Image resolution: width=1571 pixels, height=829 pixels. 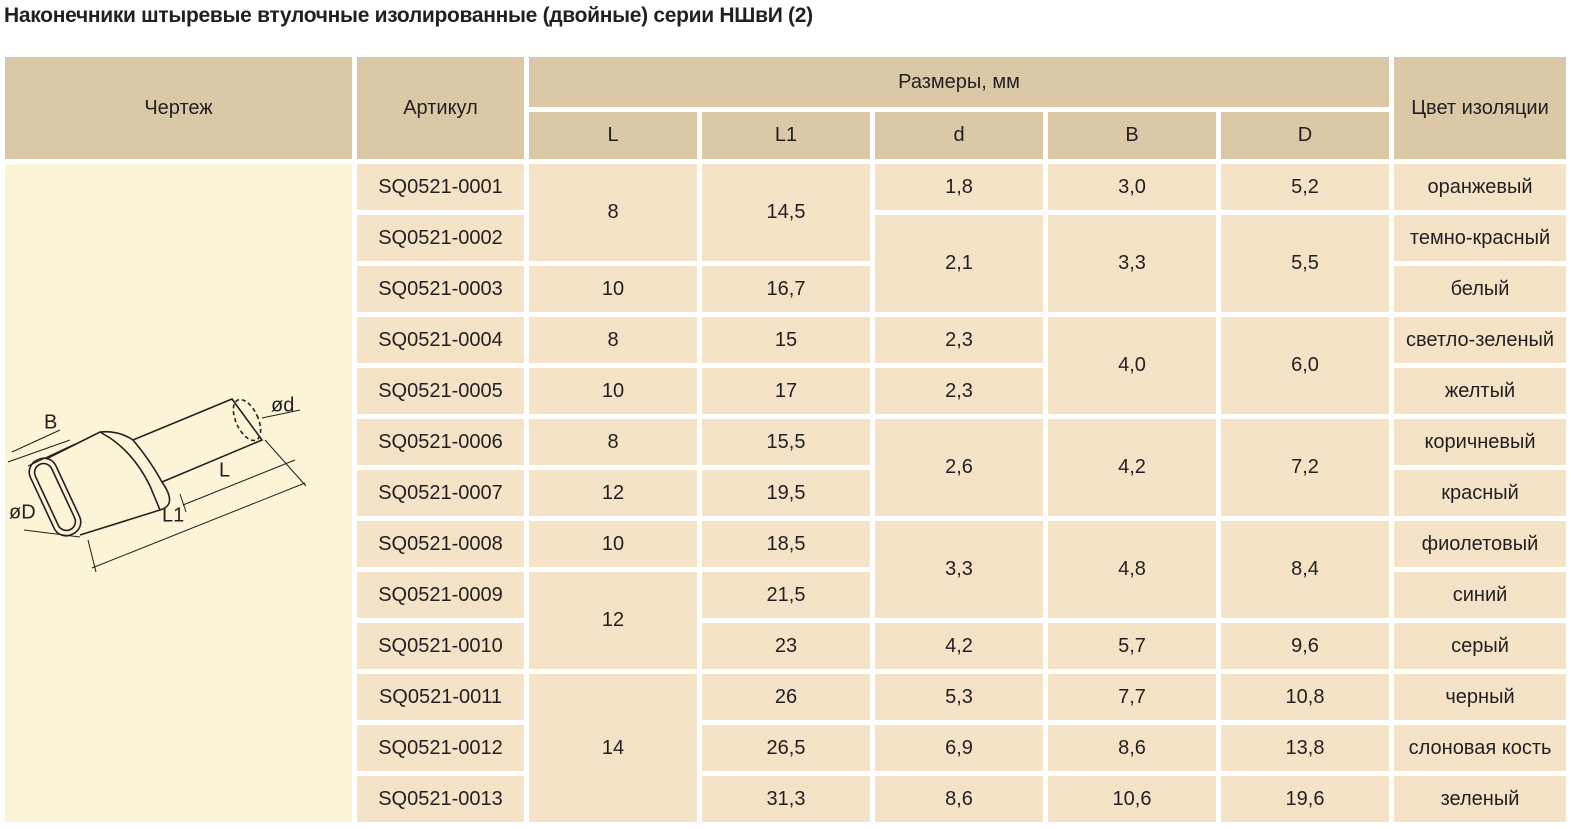 I want to click on cell: серый, so click(x=1480, y=646).